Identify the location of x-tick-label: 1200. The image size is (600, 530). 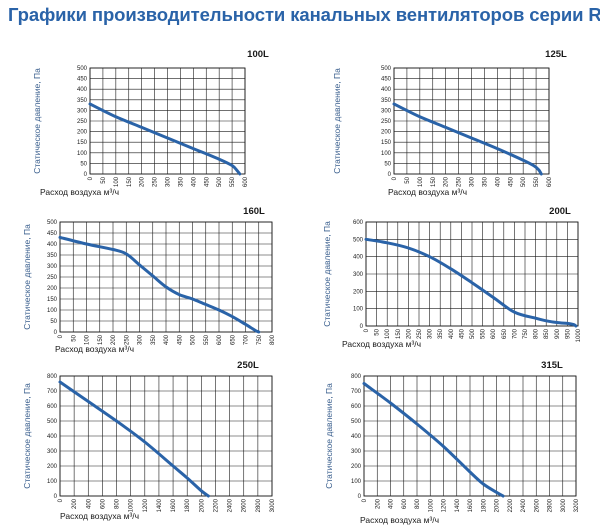
(146, 505).